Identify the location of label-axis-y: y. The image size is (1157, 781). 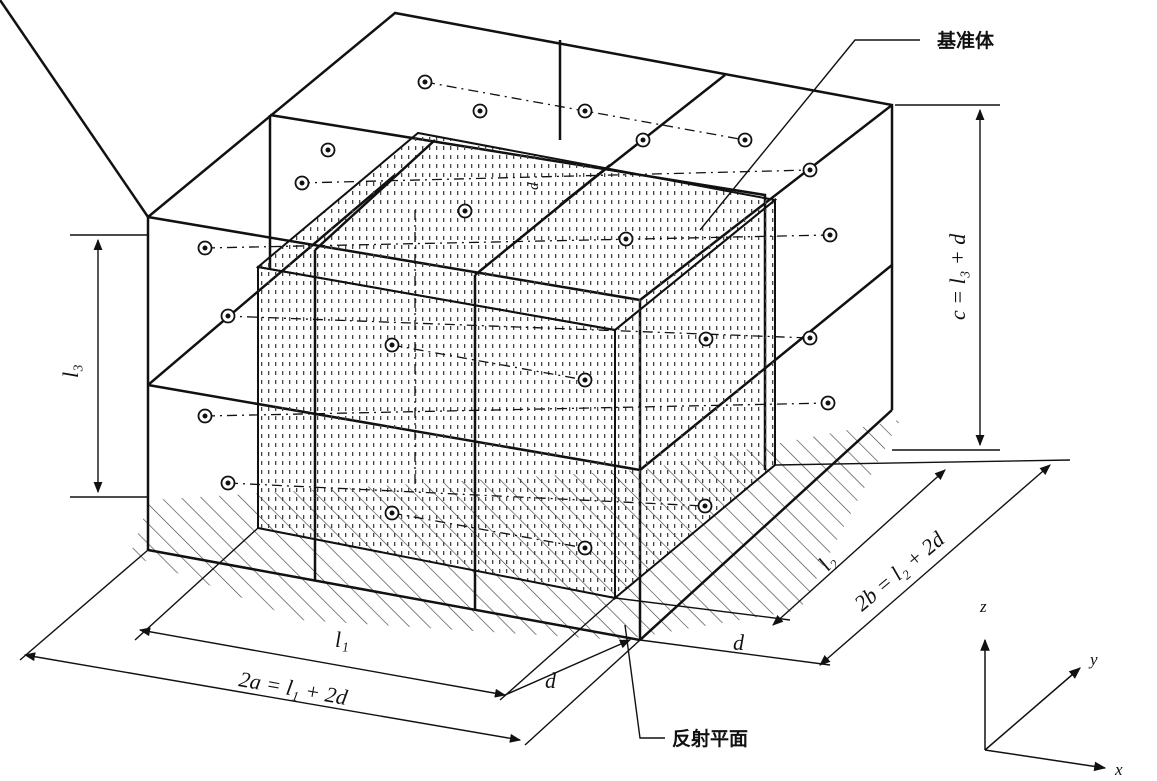
(1093, 659).